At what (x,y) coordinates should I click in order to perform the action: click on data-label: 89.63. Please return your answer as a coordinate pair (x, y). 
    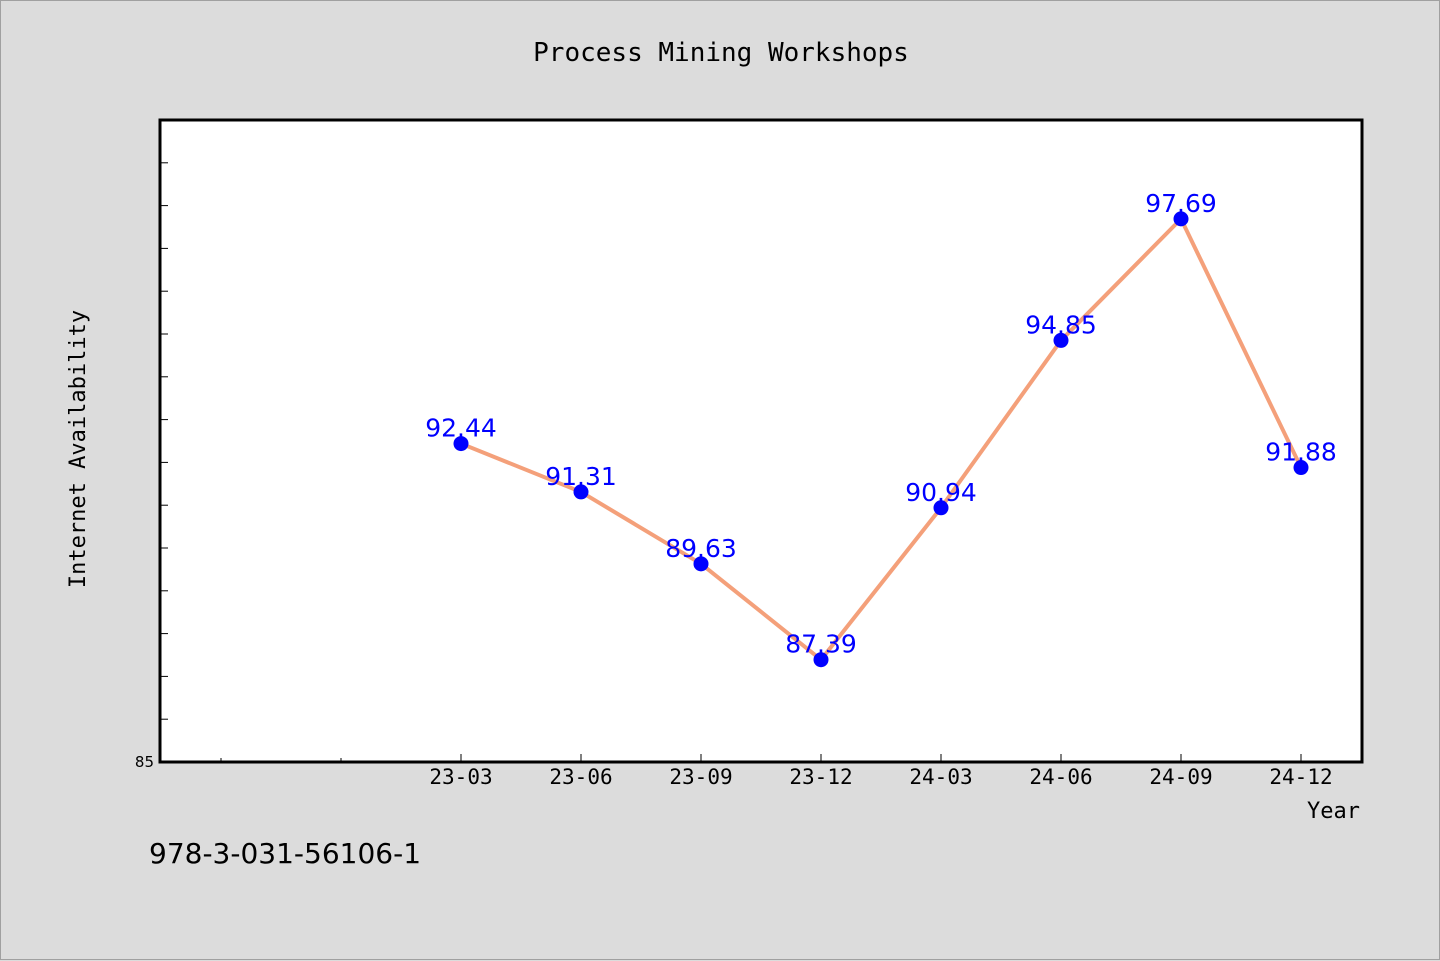
    Looking at the image, I should click on (701, 548).